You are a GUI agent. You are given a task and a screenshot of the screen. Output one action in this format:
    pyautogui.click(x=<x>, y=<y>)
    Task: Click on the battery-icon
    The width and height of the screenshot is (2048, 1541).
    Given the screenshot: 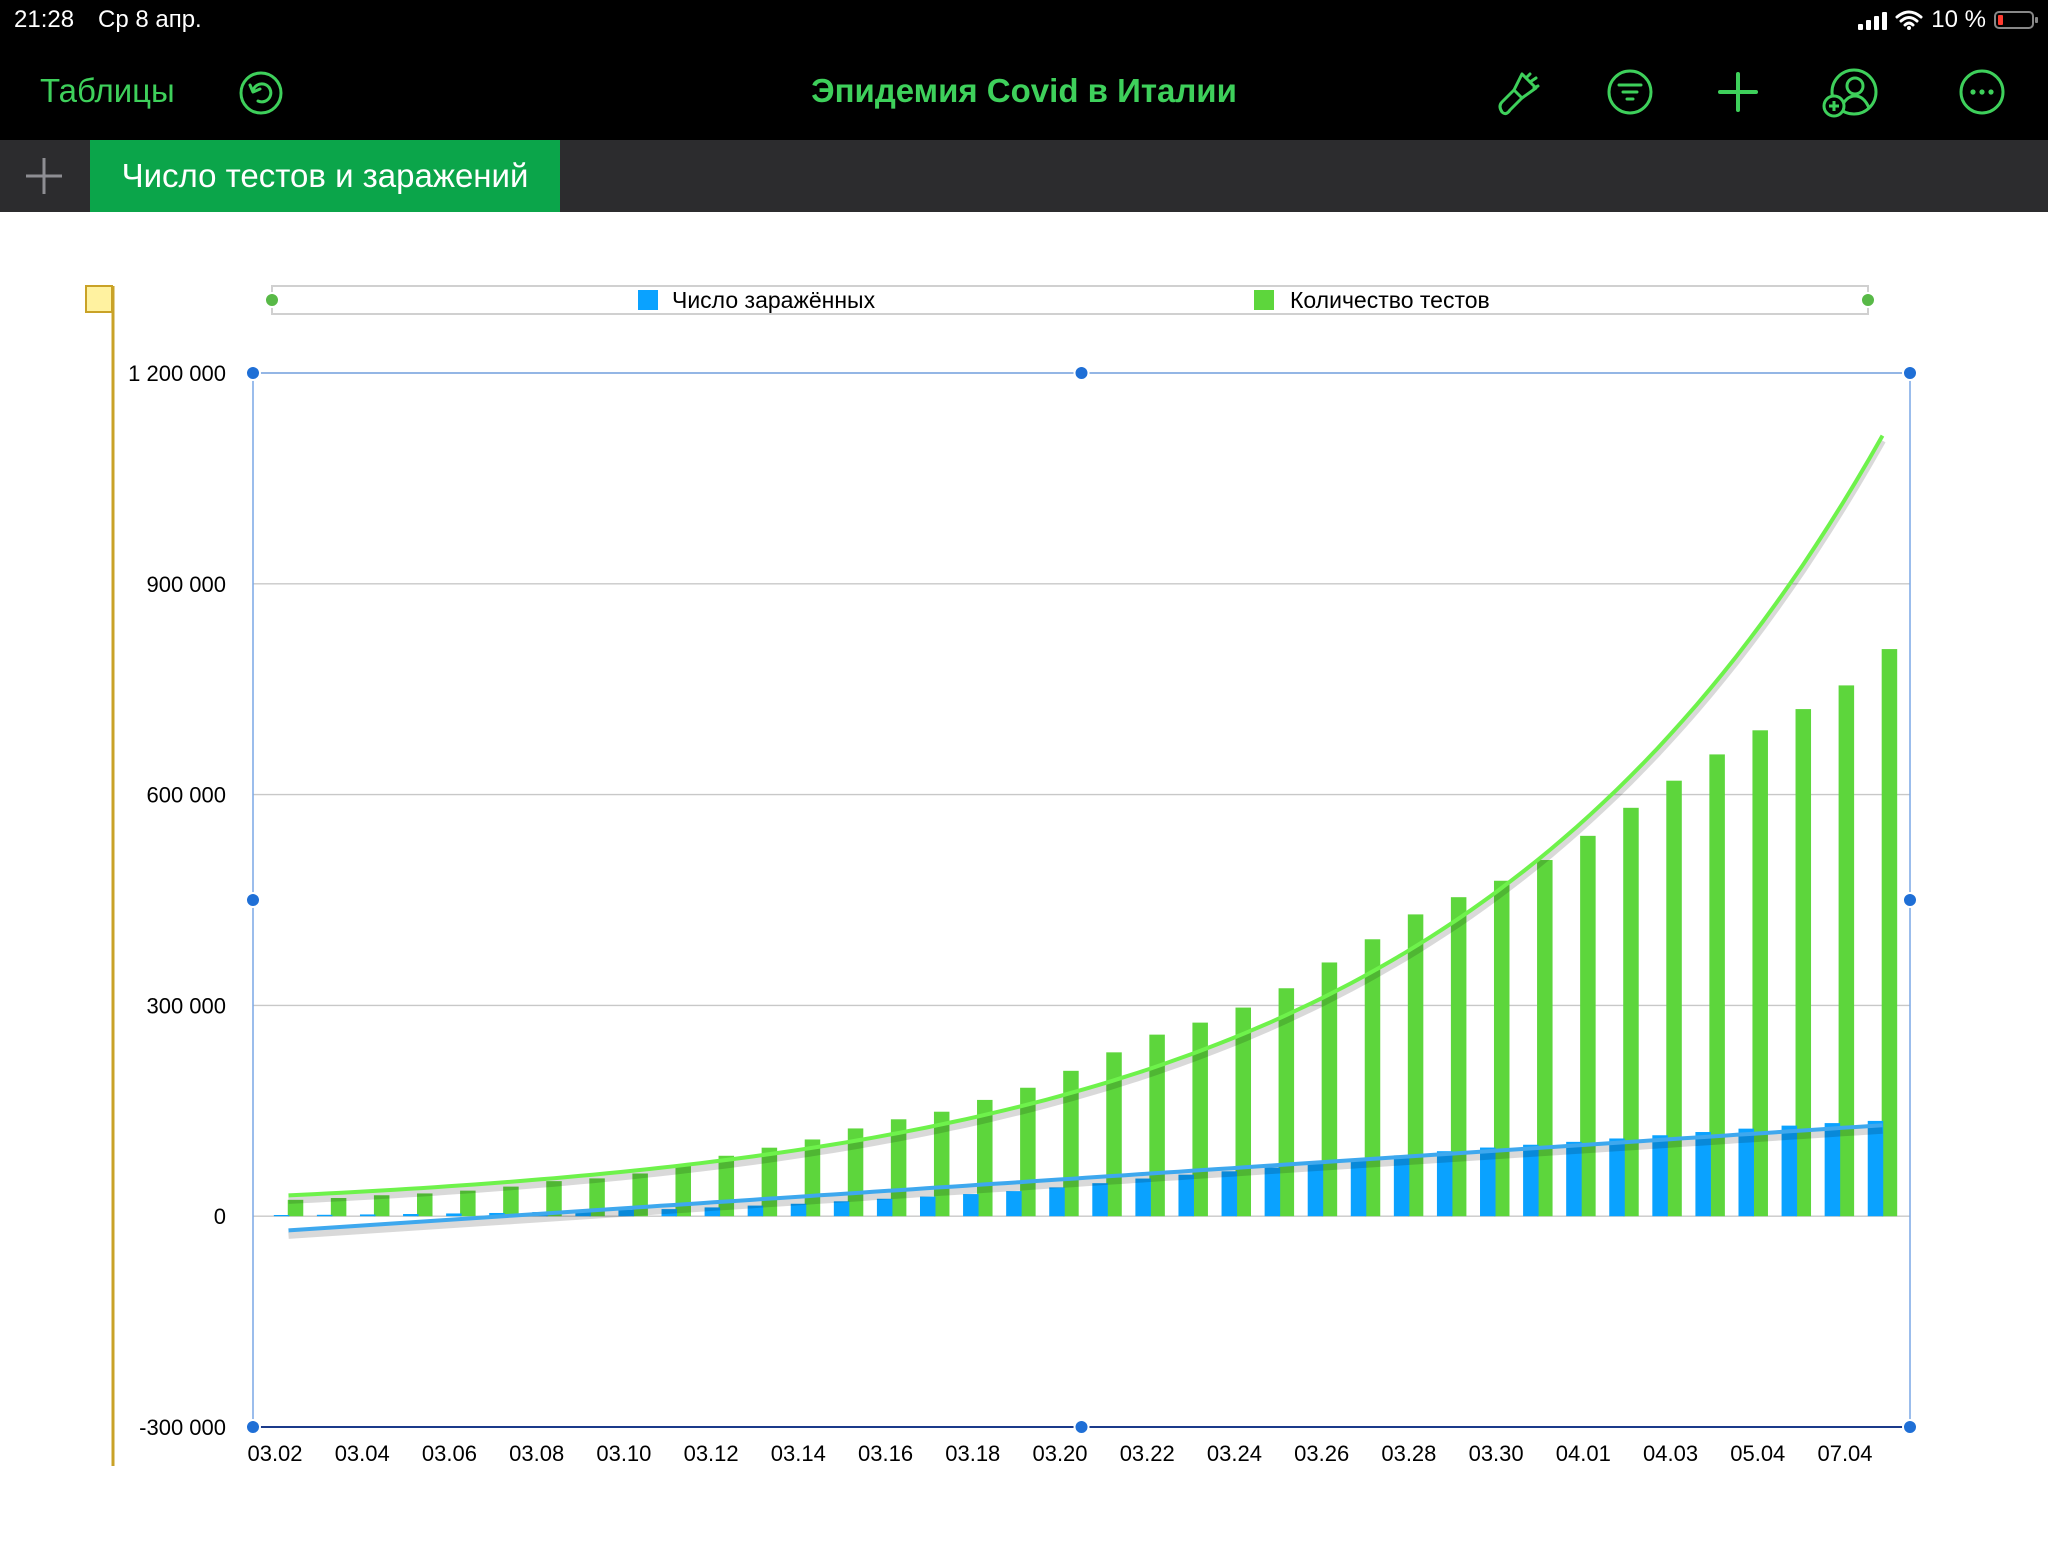 What is the action you would take?
    pyautogui.click(x=2016, y=20)
    